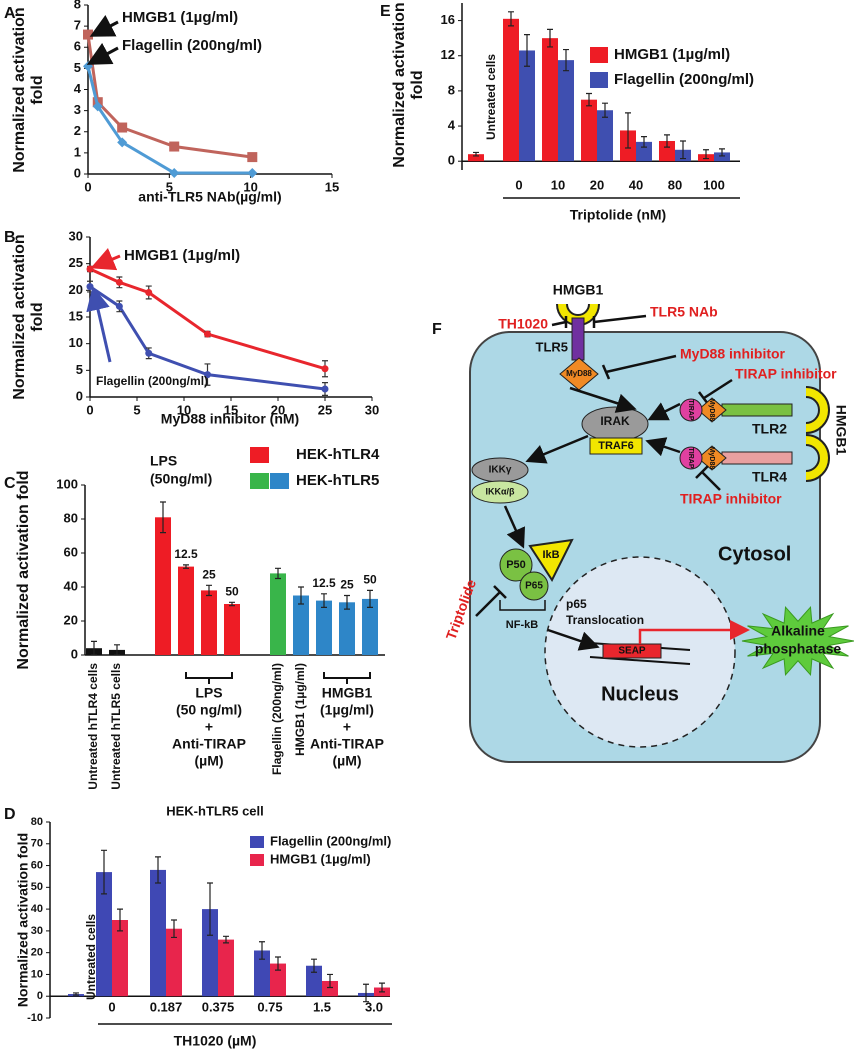 This screenshot has height=1050, width=854. What do you see at coordinates (534, 586) in the screenshot?
I see `node-label: P65` at bounding box center [534, 586].